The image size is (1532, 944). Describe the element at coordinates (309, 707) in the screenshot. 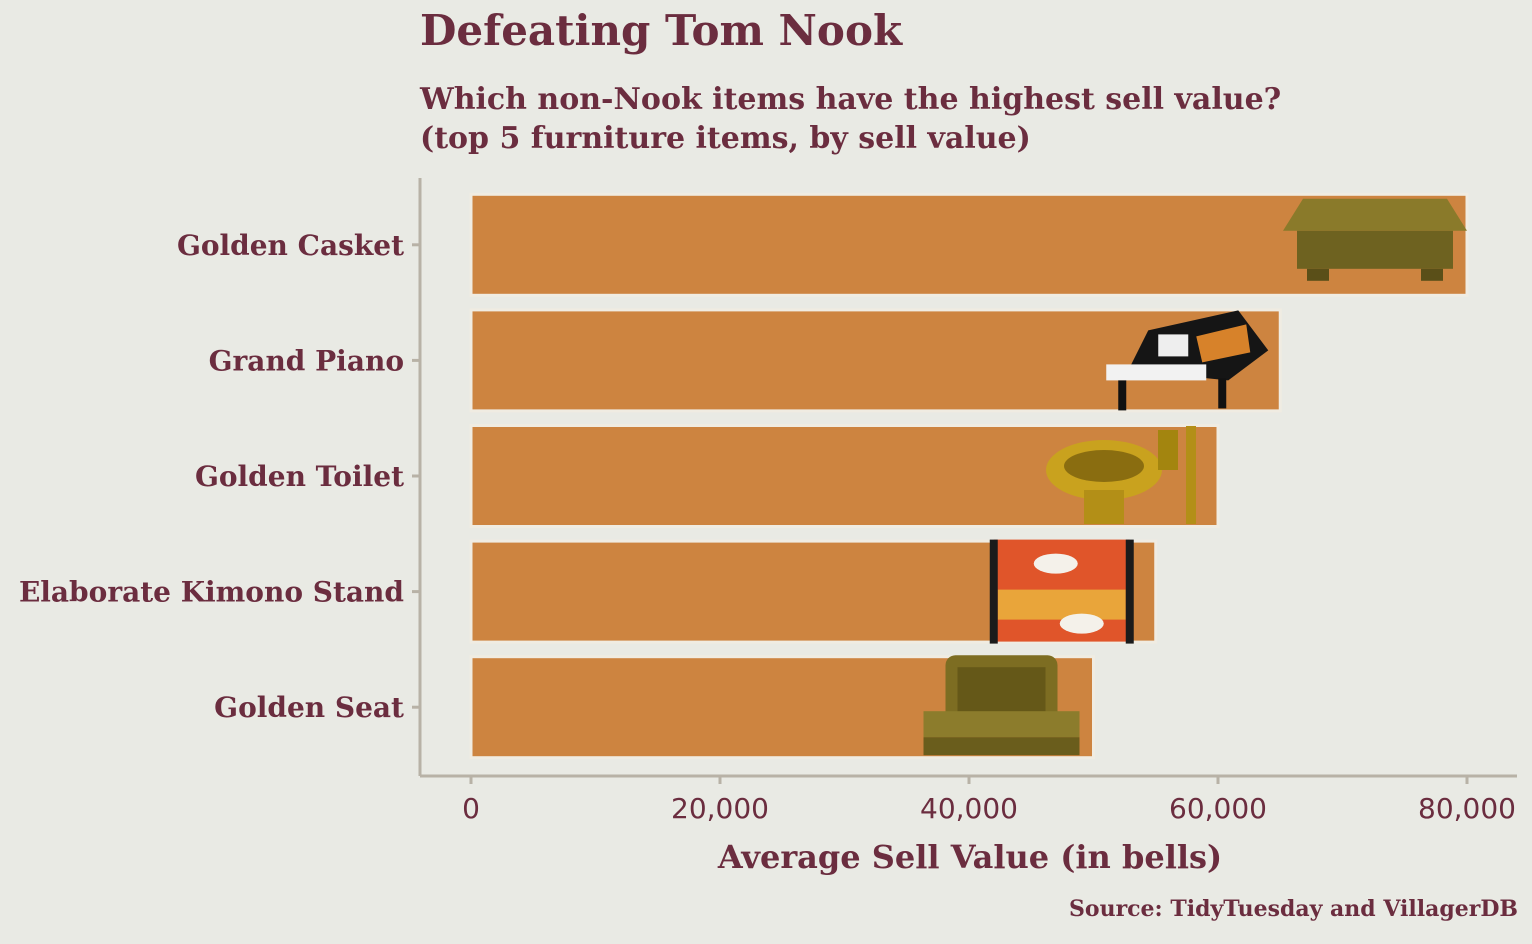

I see `y-tick-label: Golden Seat` at that location.